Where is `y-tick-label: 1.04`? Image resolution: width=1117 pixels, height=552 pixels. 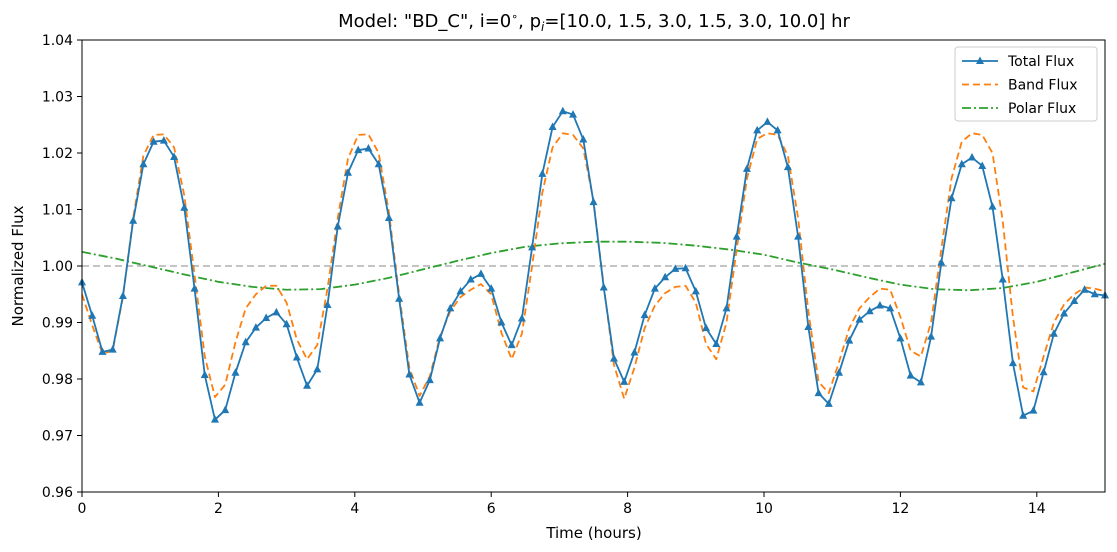
y-tick-label: 1.04 is located at coordinates (57, 41).